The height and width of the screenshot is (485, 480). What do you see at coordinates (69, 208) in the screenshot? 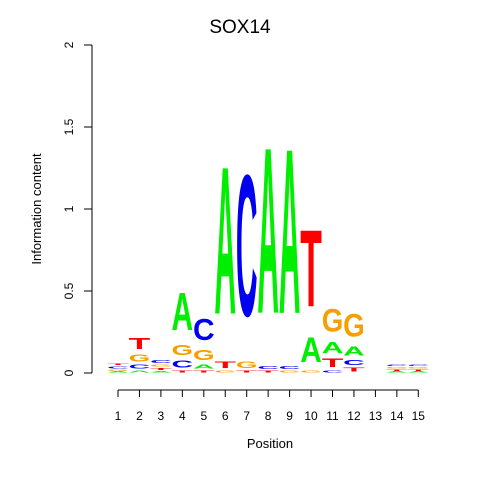
I see `y-tick-label: 1` at bounding box center [69, 208].